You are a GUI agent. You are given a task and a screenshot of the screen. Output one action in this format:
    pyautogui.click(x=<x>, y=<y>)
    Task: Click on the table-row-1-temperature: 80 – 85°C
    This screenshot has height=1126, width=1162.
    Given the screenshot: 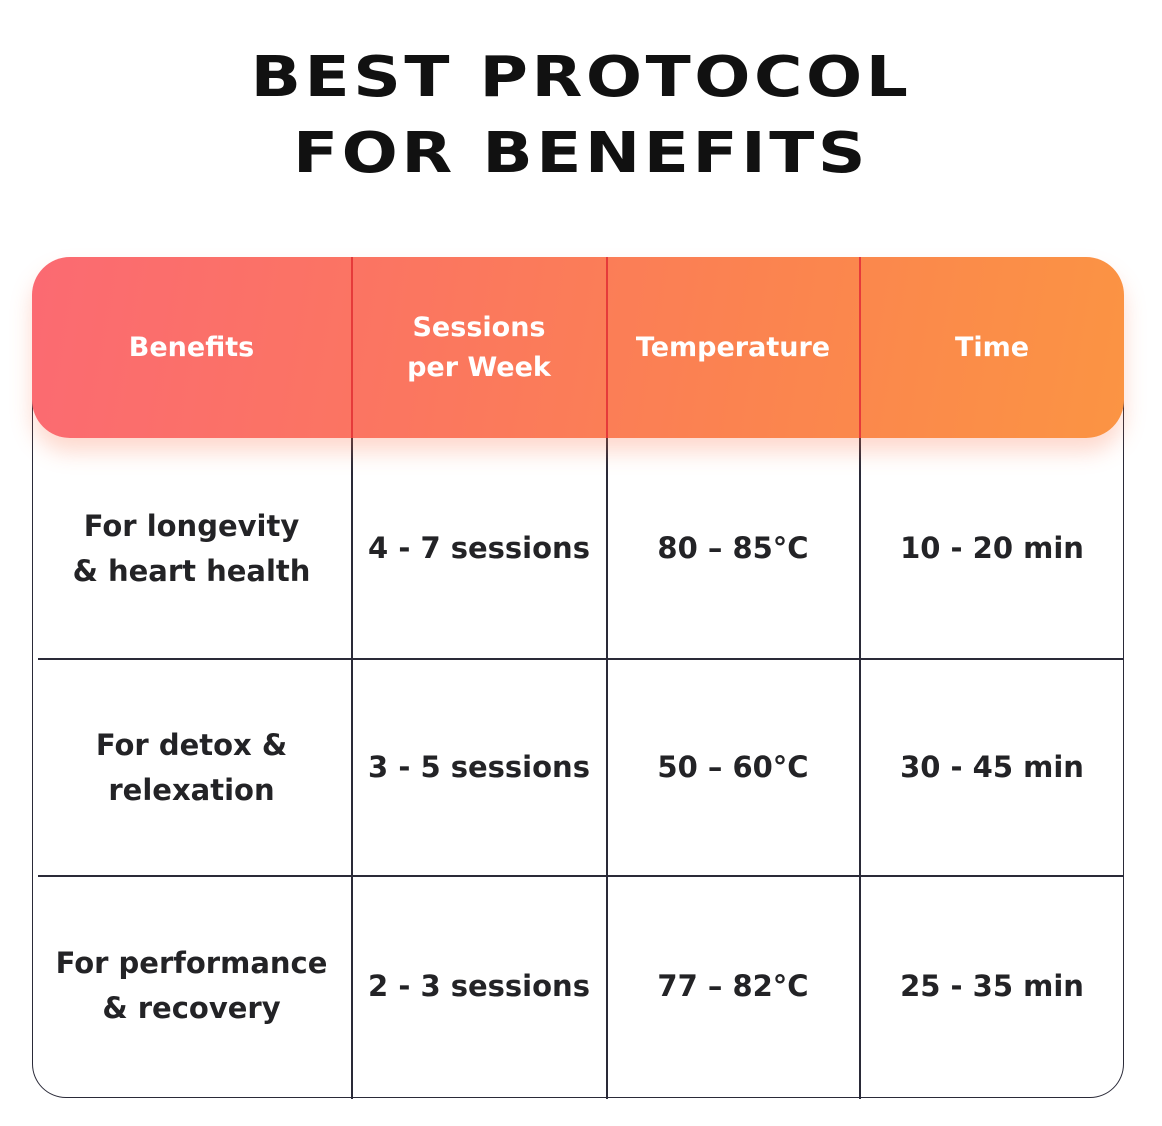 What is the action you would take?
    pyautogui.click(x=733, y=548)
    